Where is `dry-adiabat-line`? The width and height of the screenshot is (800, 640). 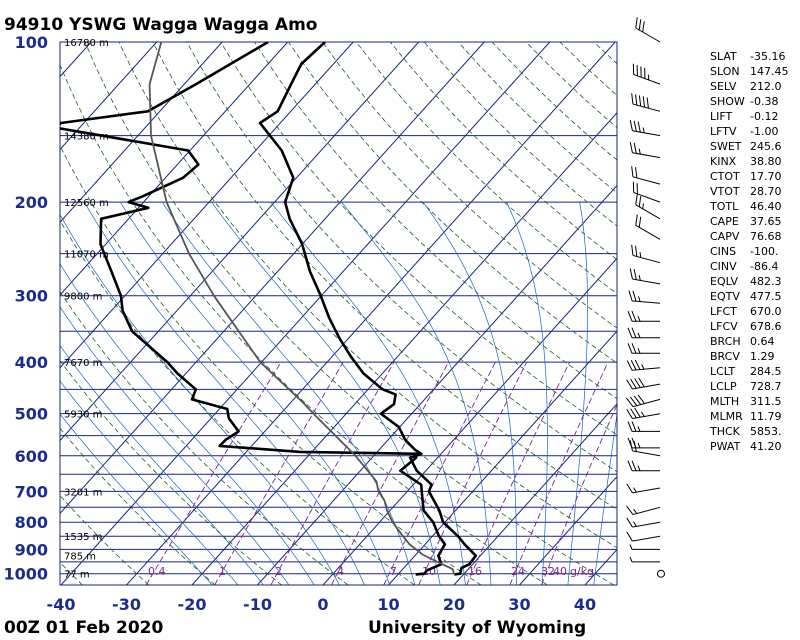
dry-adiabat-line is located at coordinates (71, 573).